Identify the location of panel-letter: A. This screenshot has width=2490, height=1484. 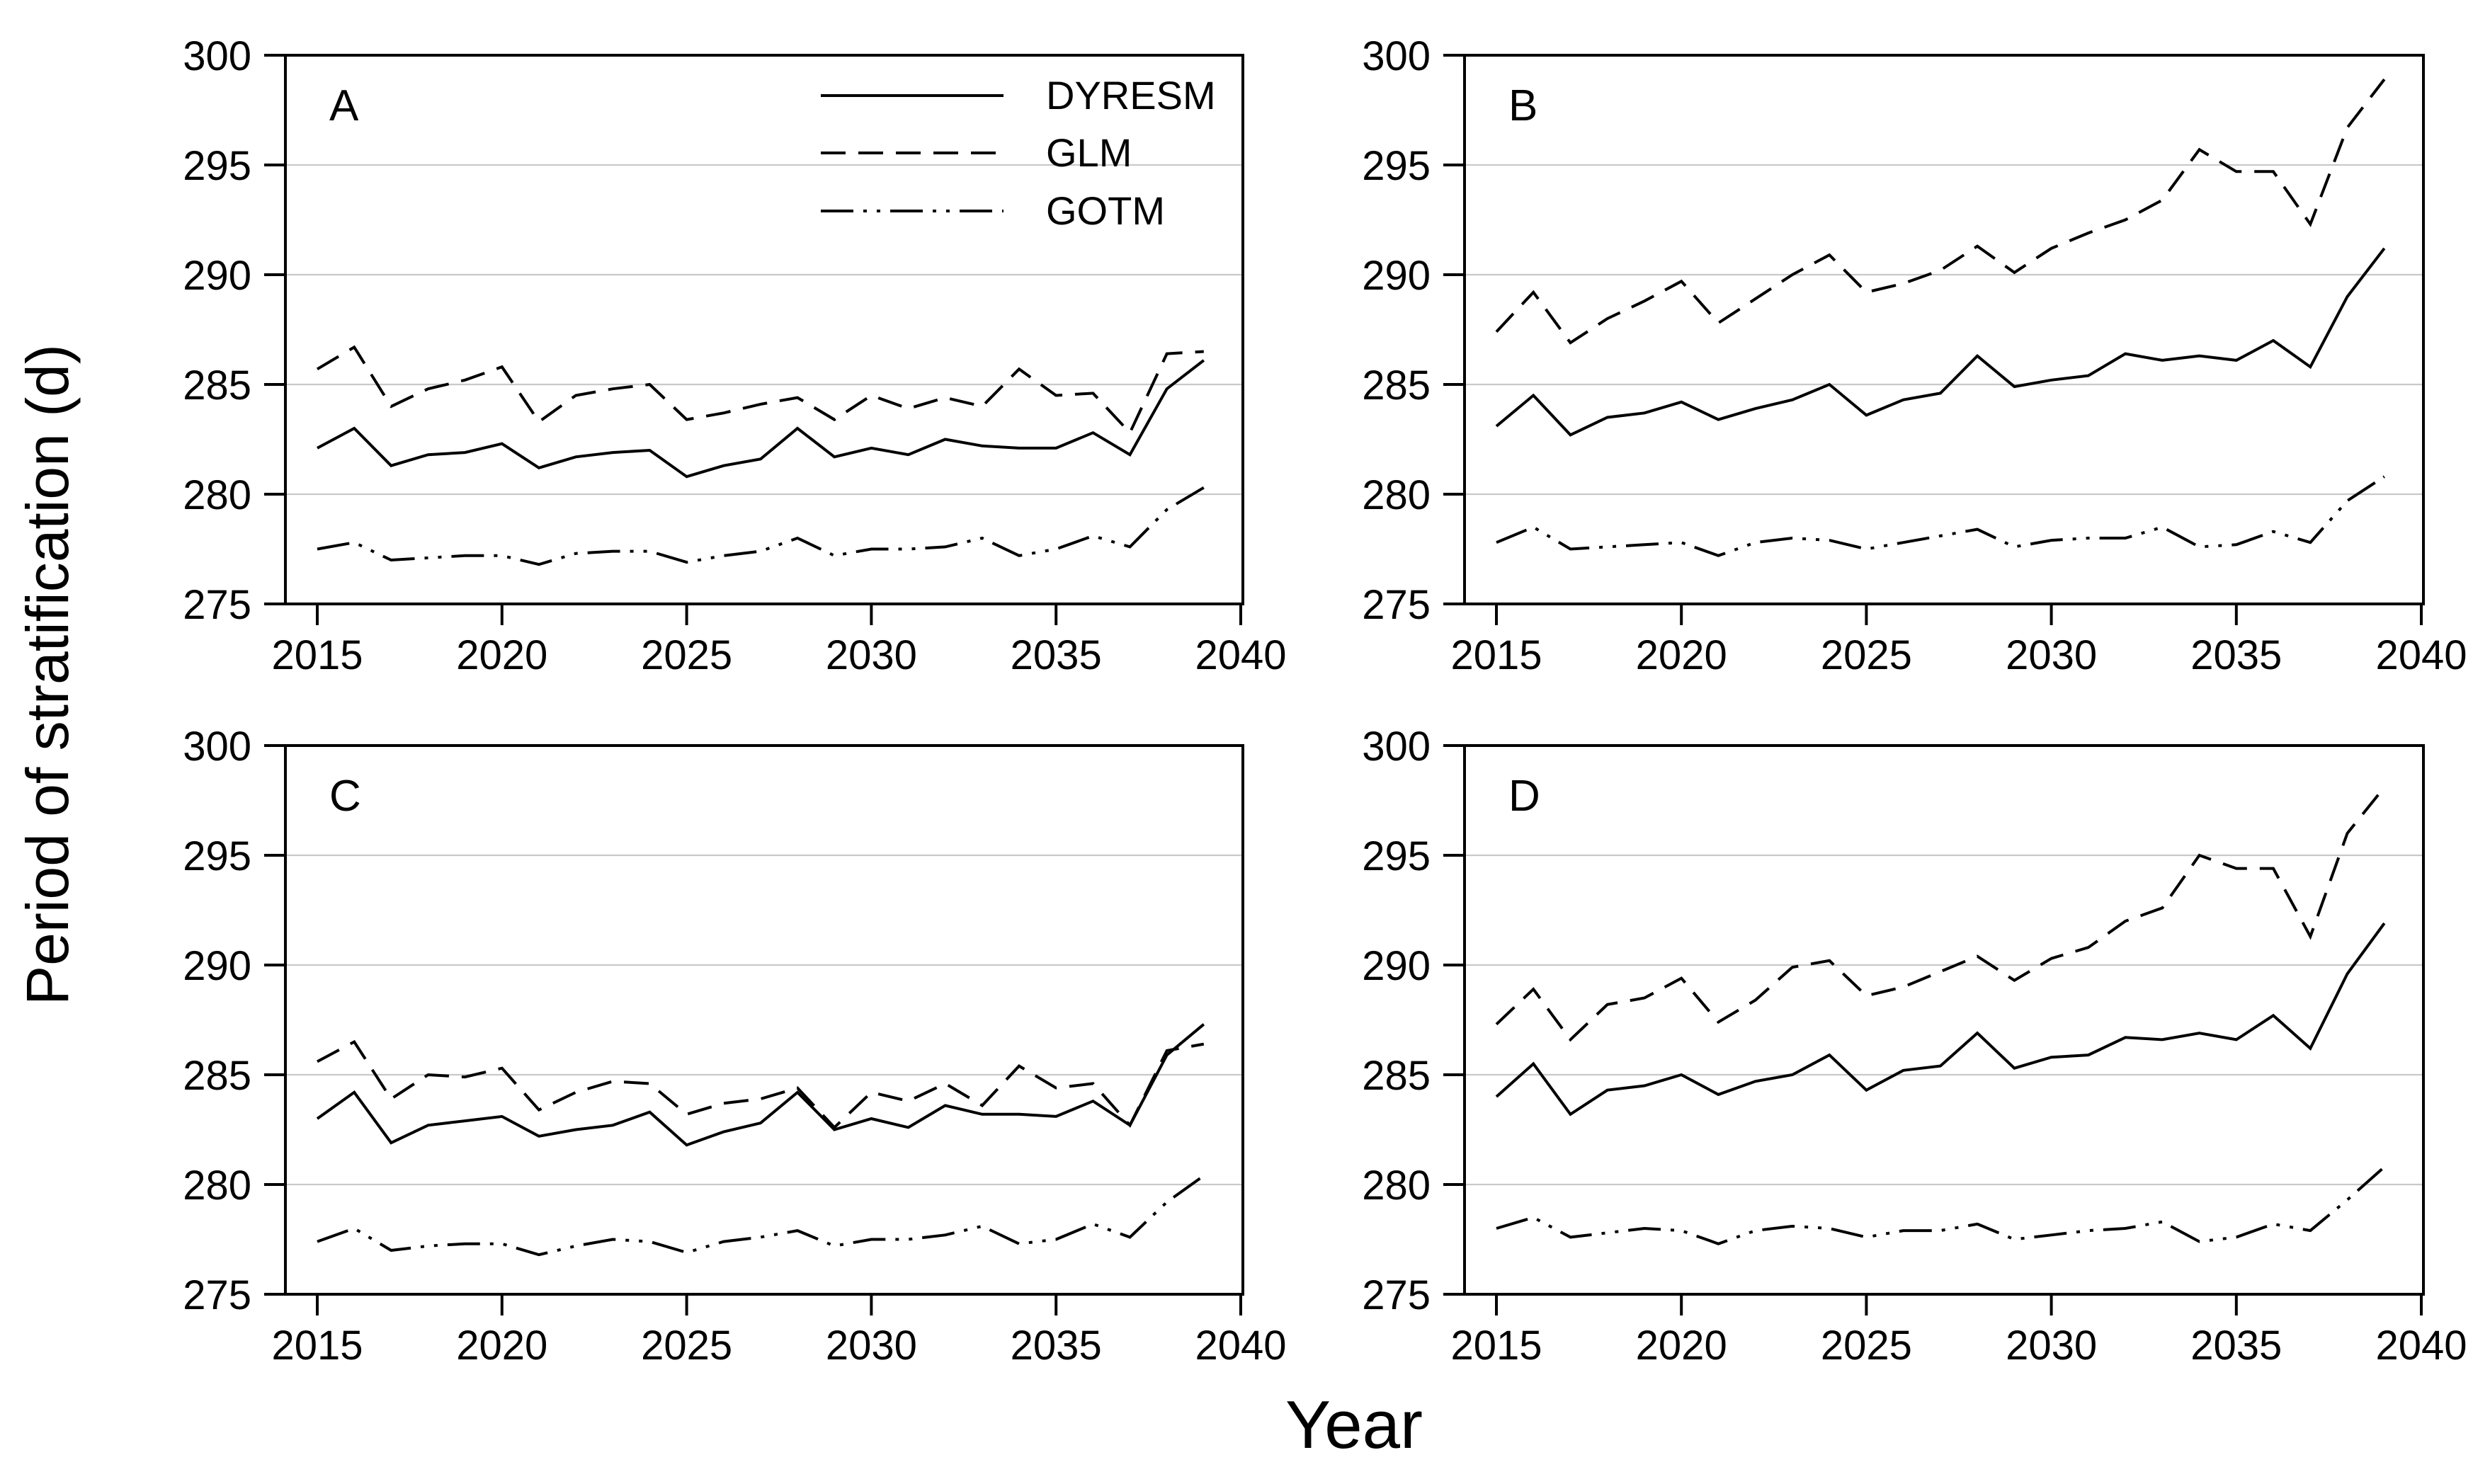
(344, 105).